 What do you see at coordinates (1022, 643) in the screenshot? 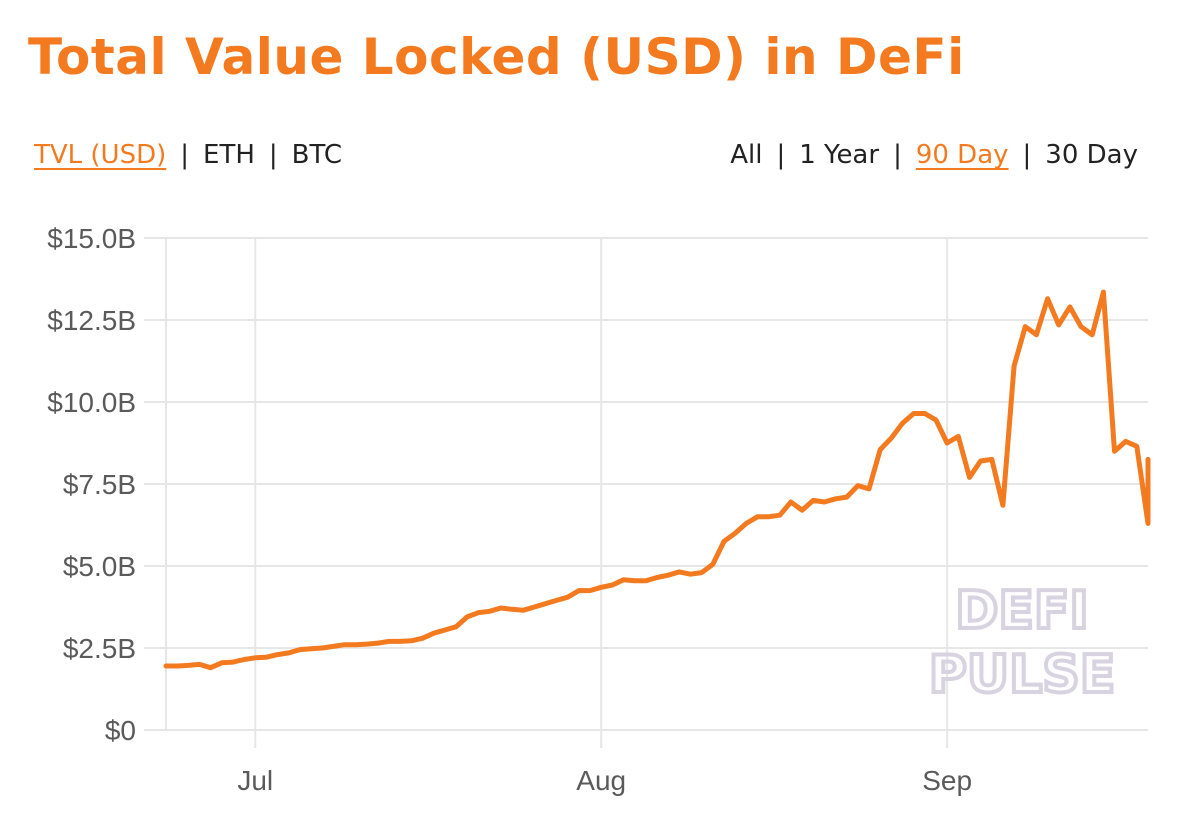
I see `defi-pulse-watermark: DEFI PULSE` at bounding box center [1022, 643].